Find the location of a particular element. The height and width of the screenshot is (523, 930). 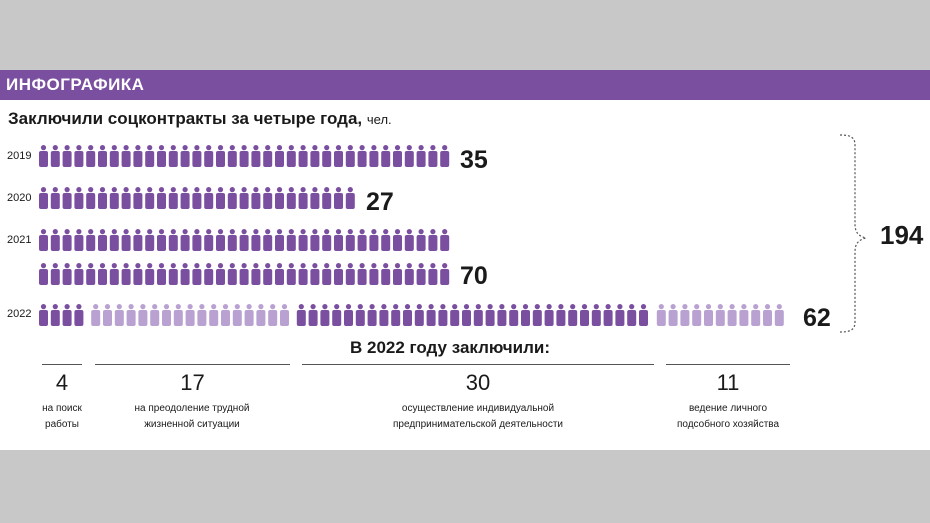

breakdown-rule-household is located at coordinates (728, 364).